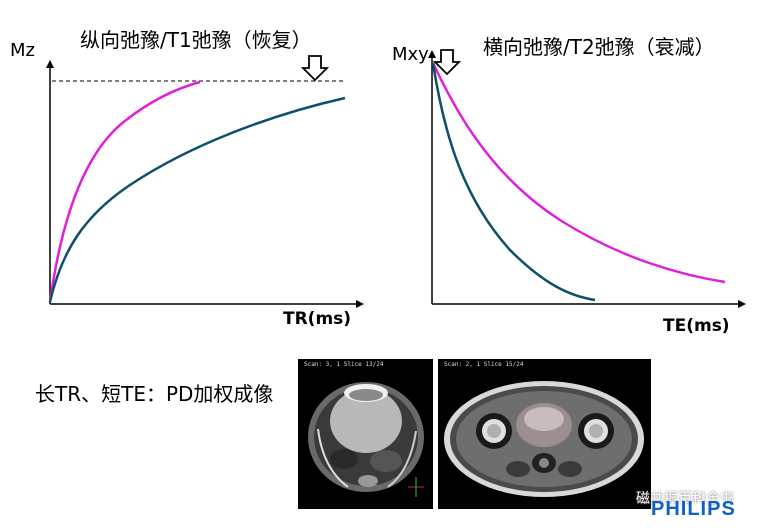 This screenshot has width=773, height=531. I want to click on pelvis-scan-header: Scan: 2, 1 Slice 15/24, so click(484, 364).